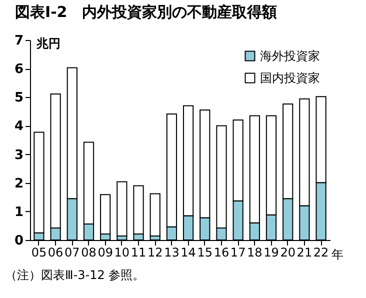 This screenshot has height=298, width=366. What do you see at coordinates (19, 155) in the screenshot?
I see `y-tick-label: 3` at bounding box center [19, 155].